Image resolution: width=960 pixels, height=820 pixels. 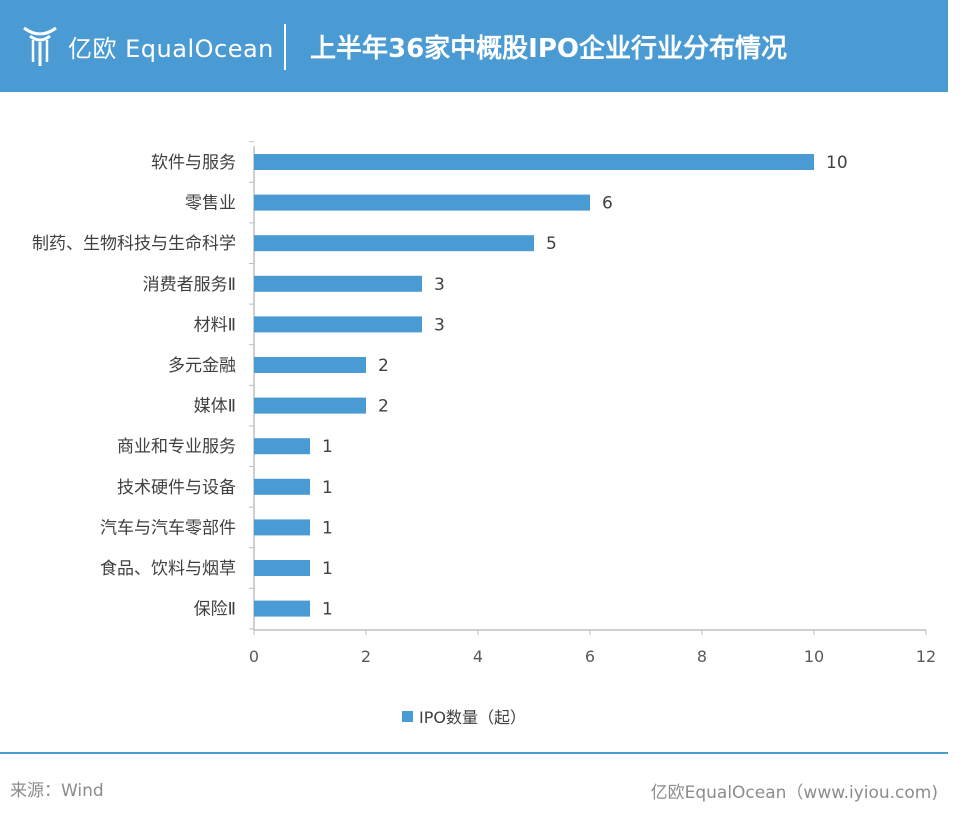 I want to click on x-tick-label: 4, so click(x=478, y=656).